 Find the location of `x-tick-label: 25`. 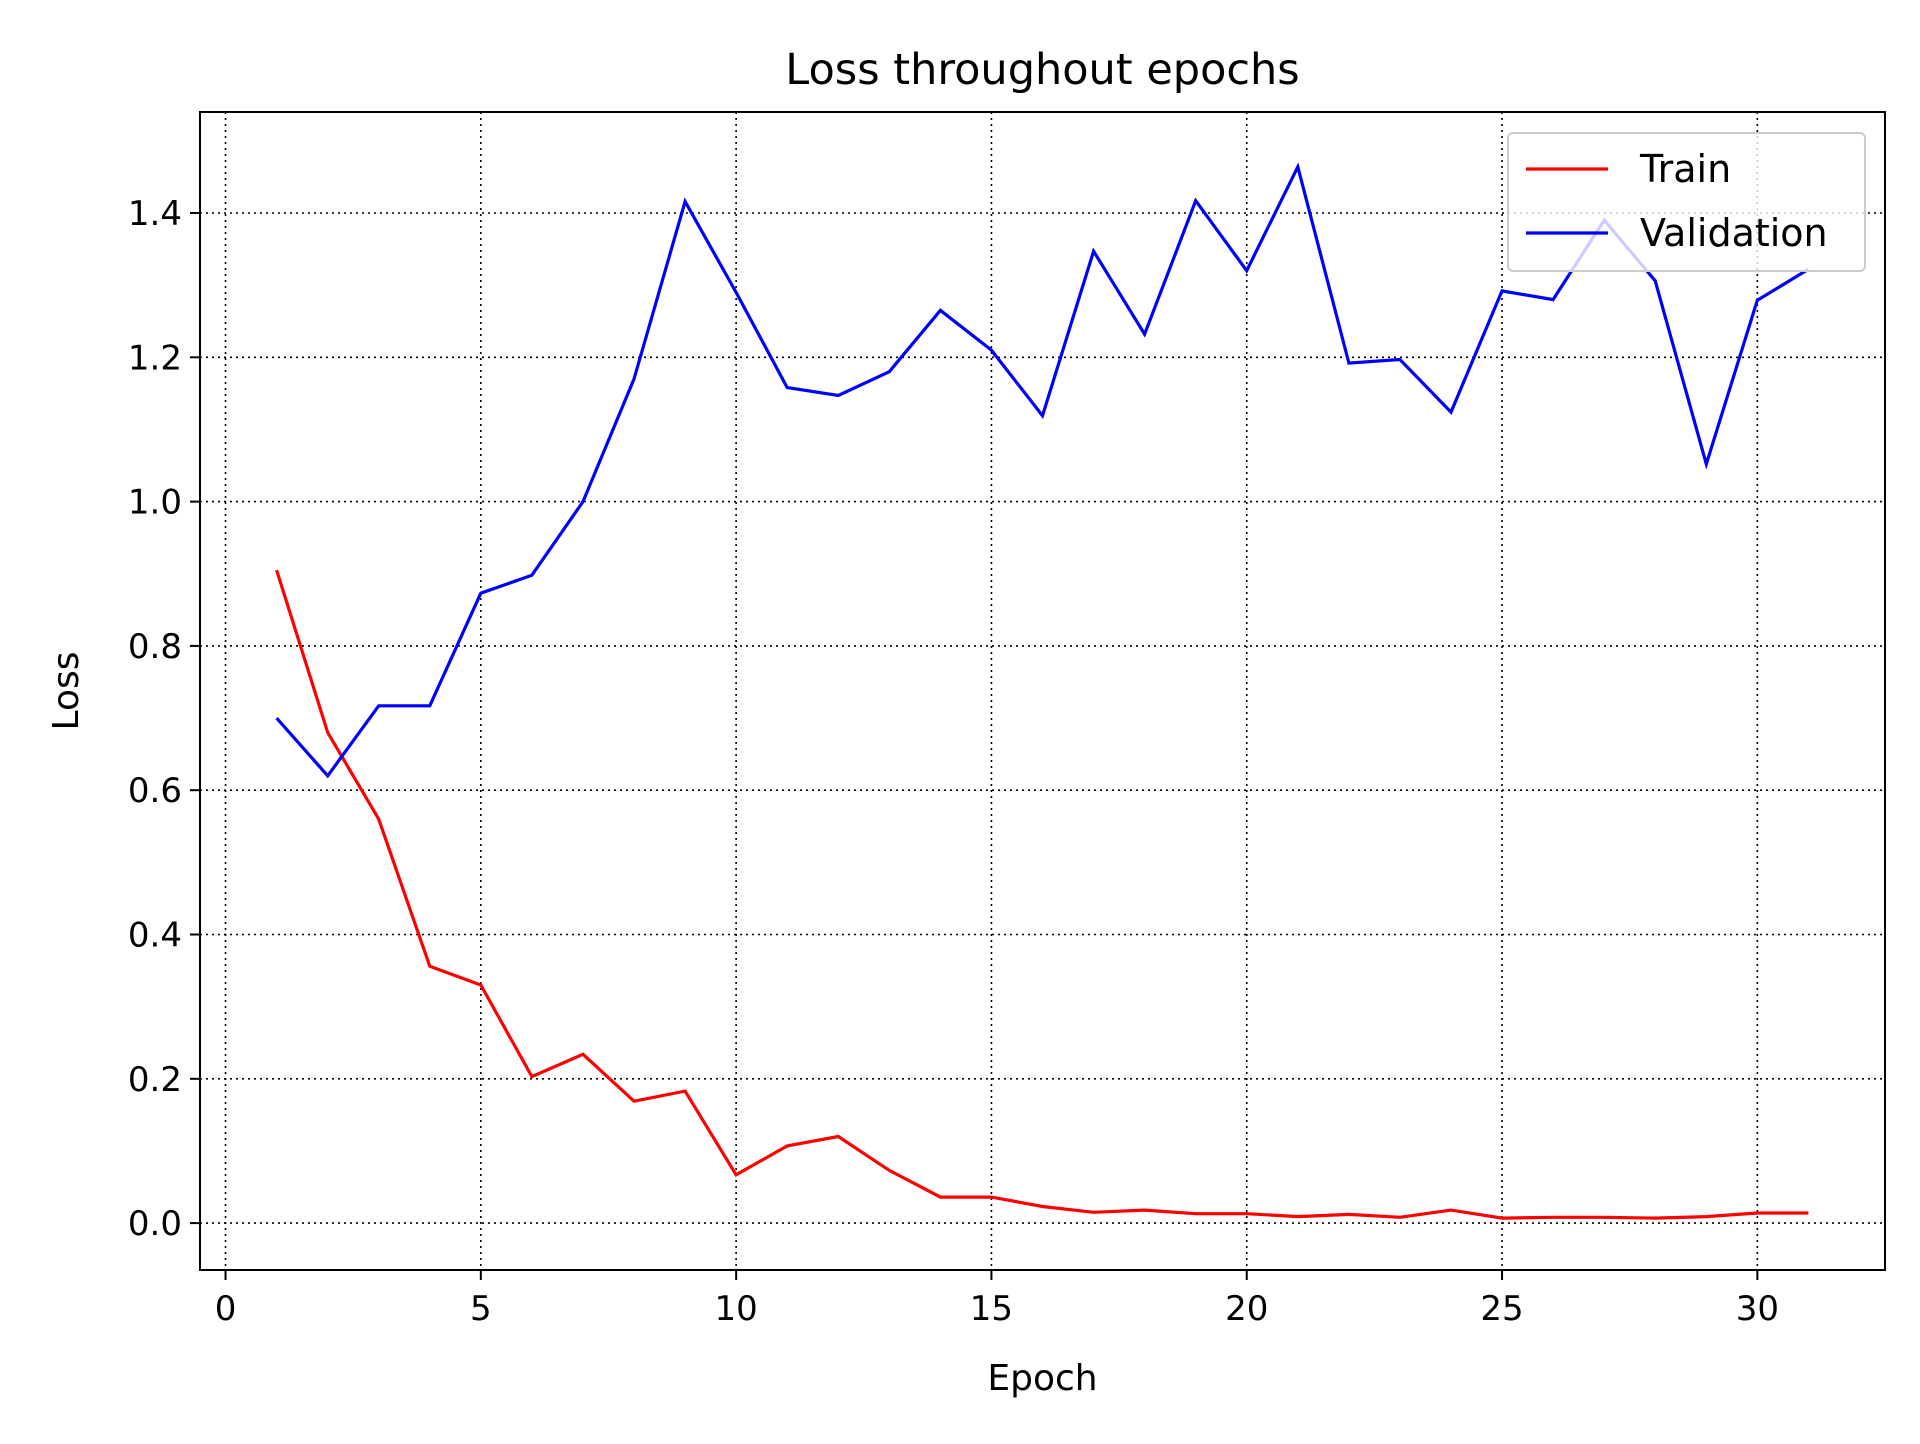

x-tick-label: 25 is located at coordinates (1501, 1309).